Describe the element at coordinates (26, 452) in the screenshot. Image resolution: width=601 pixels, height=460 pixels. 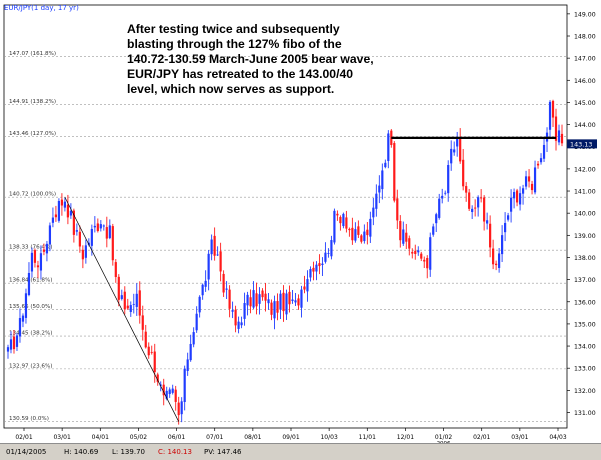
I see `status-date: 01/14/2005` at that location.